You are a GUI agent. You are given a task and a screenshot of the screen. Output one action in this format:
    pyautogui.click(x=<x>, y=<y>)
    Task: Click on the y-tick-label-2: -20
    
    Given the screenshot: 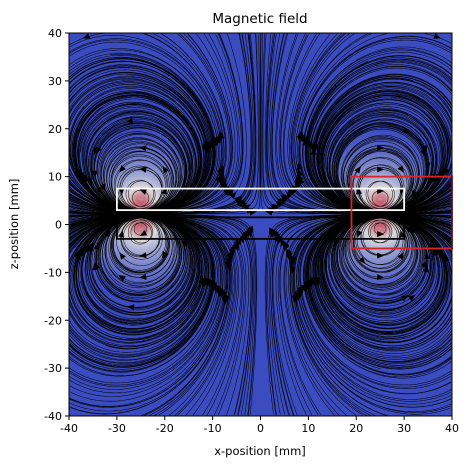 What is the action you would take?
    pyautogui.click(x=53, y=320)
    